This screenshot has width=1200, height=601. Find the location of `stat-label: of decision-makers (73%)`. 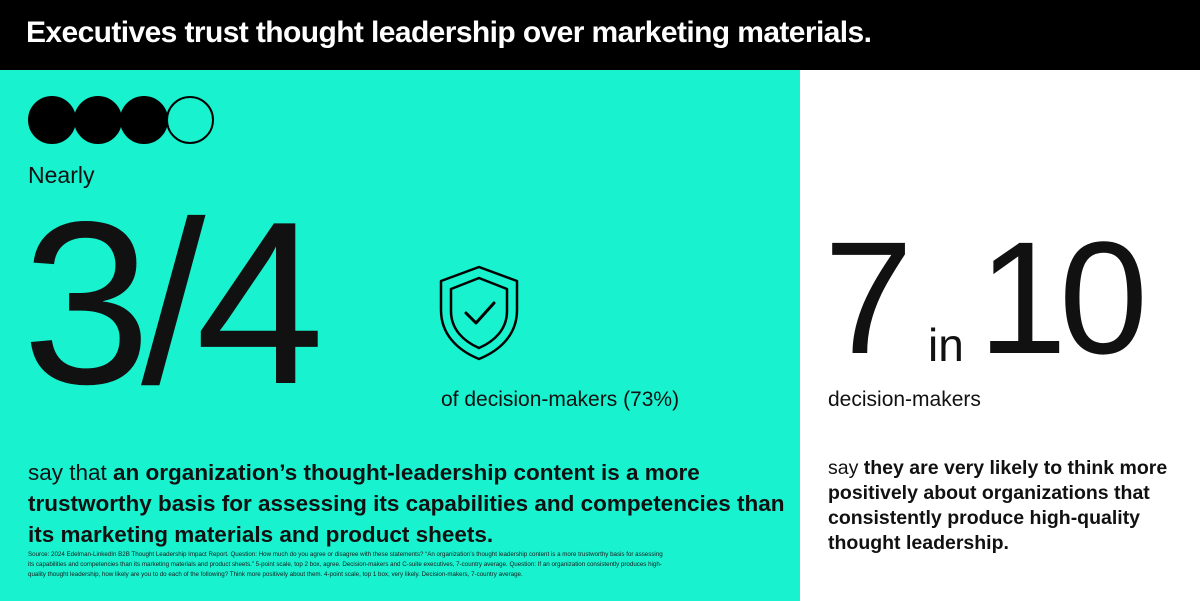

stat-label: of decision-makers (73%) is located at coordinates (560, 399).